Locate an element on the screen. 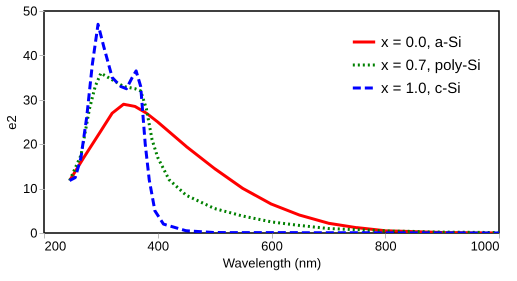 This screenshot has width=517, height=281. legend-label: x = 0.0, a-Si is located at coordinates (421, 42).